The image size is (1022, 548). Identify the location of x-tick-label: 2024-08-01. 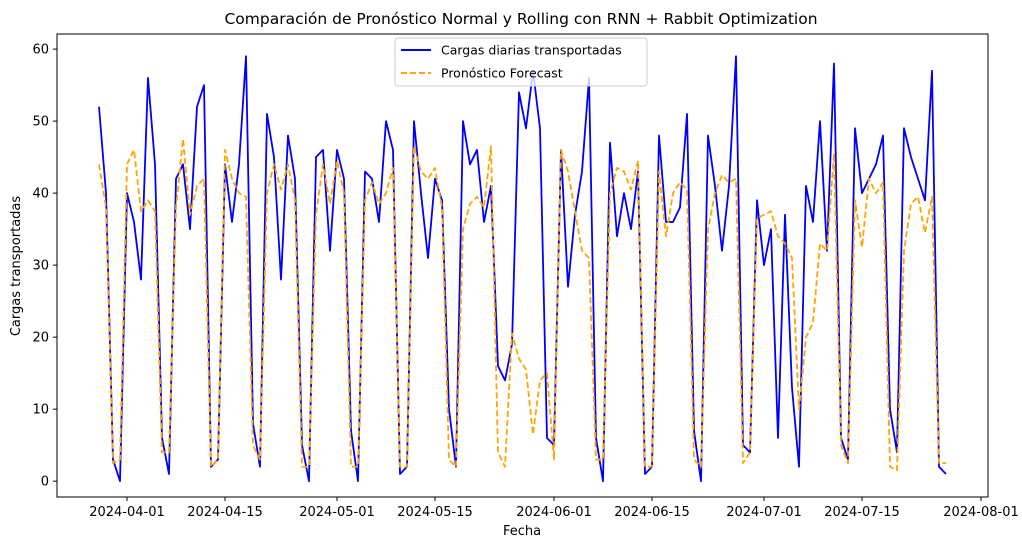
(981, 512).